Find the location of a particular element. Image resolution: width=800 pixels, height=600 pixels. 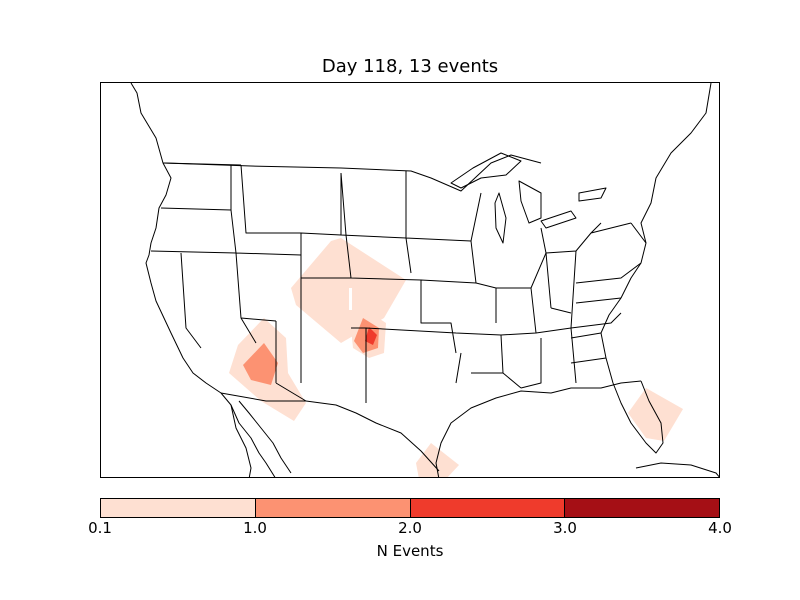

colorbar is located at coordinates (410, 508).